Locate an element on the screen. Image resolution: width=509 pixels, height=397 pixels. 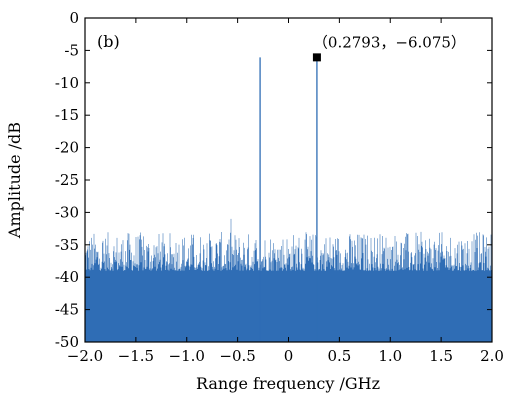
y-tick-label: -10 is located at coordinates (67, 83).